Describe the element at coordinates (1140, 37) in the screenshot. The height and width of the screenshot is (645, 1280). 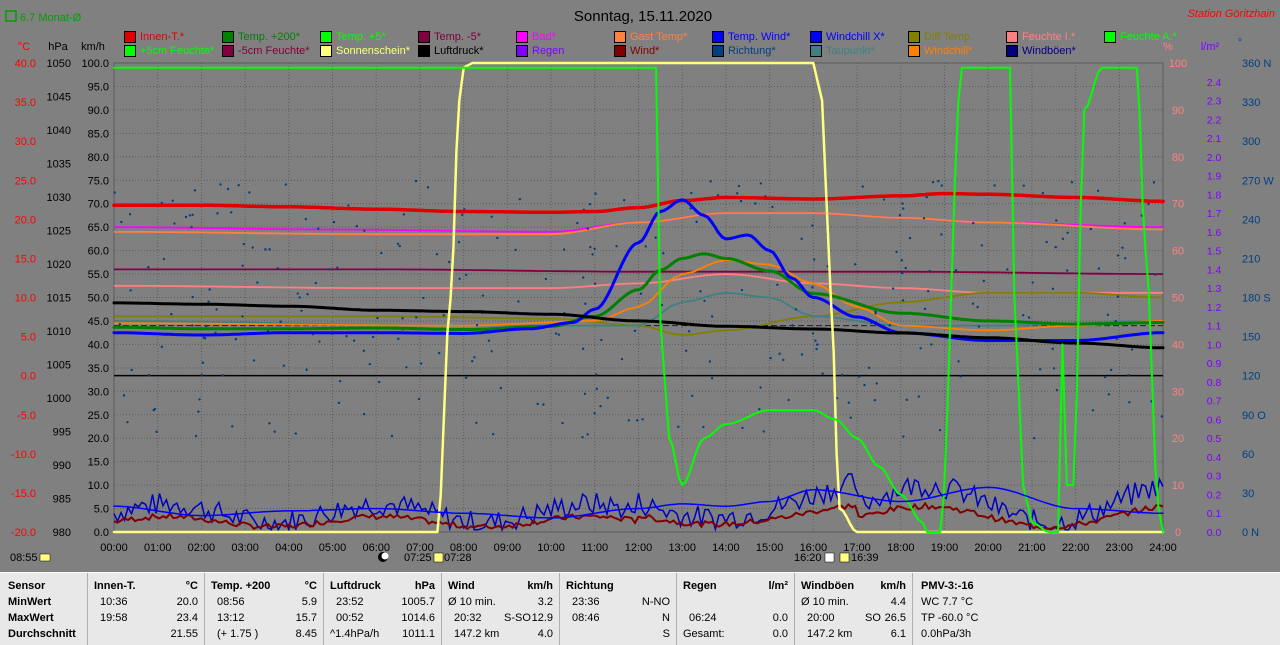
I see `legend-item: Feuchte A.*` at that location.